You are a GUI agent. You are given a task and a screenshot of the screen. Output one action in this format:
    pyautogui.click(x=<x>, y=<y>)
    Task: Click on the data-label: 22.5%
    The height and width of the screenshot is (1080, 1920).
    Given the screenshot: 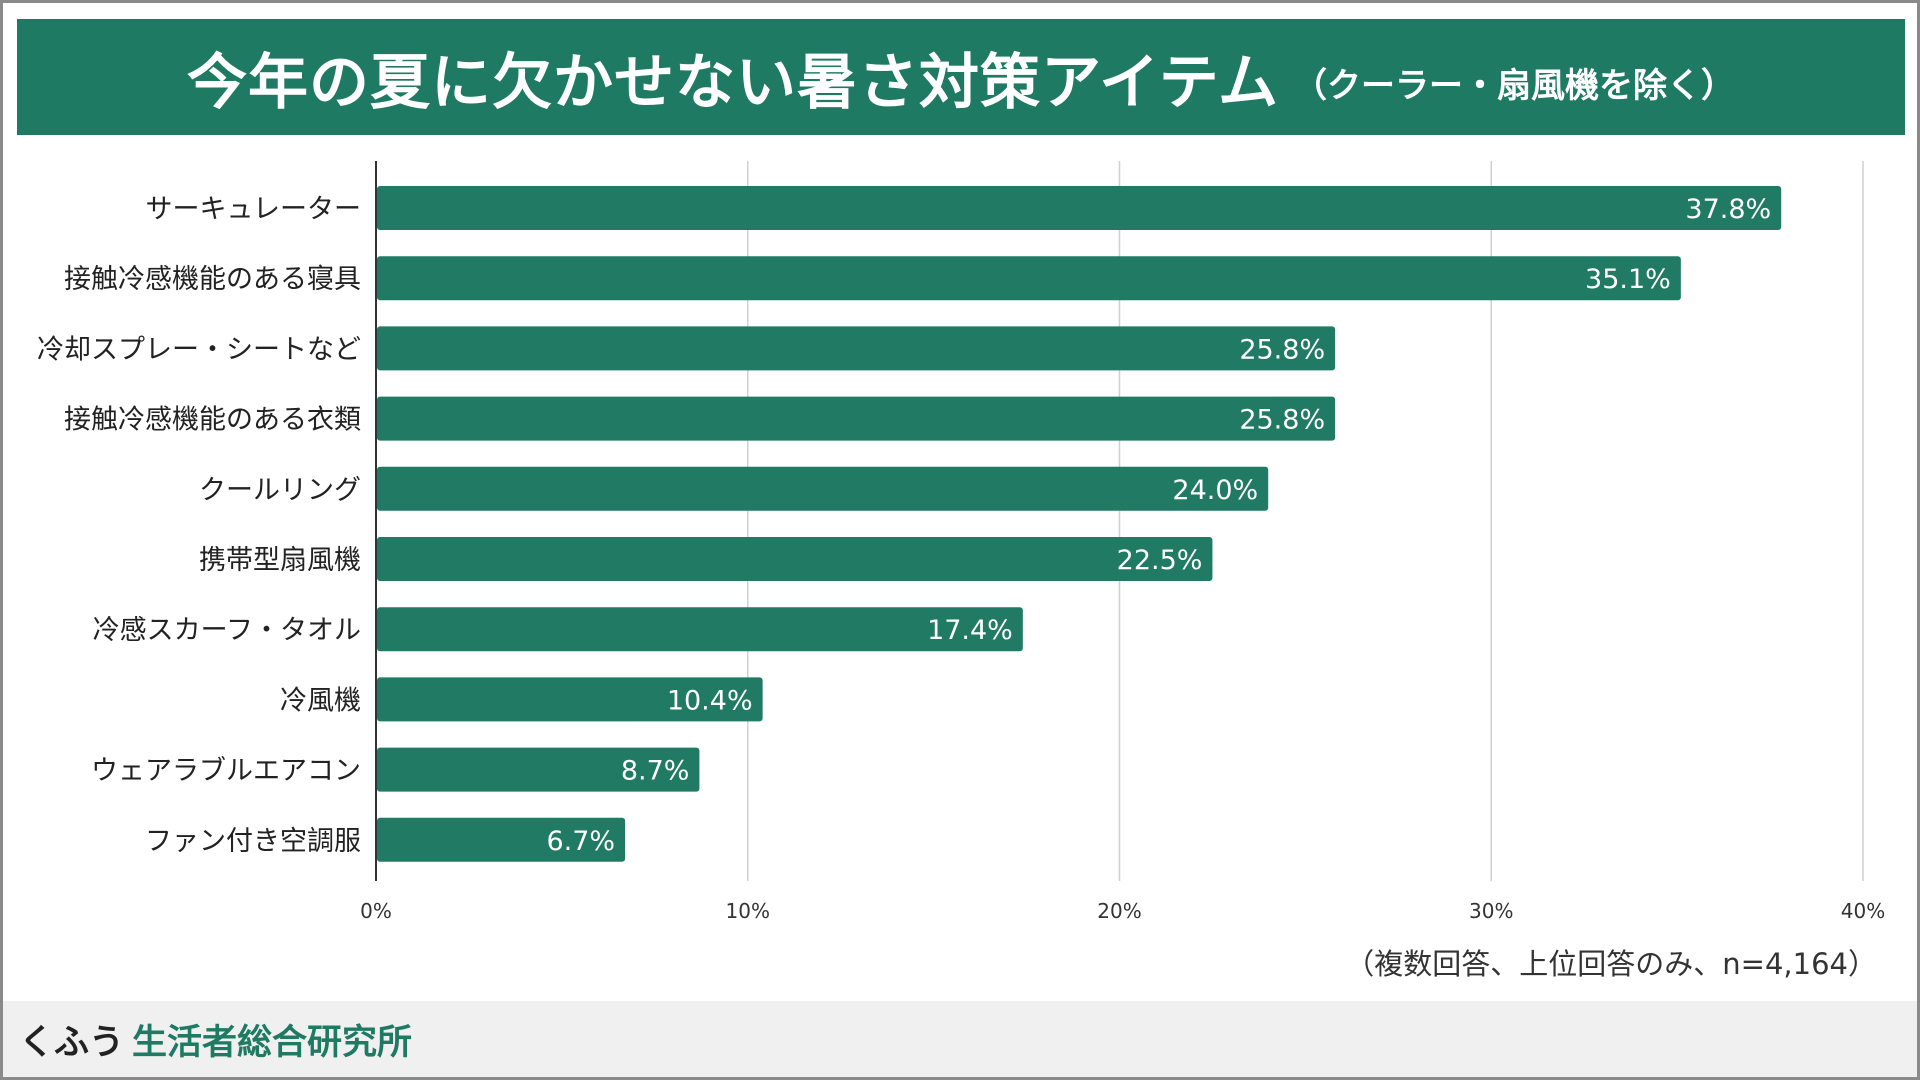 What is the action you would take?
    pyautogui.click(x=1160, y=560)
    